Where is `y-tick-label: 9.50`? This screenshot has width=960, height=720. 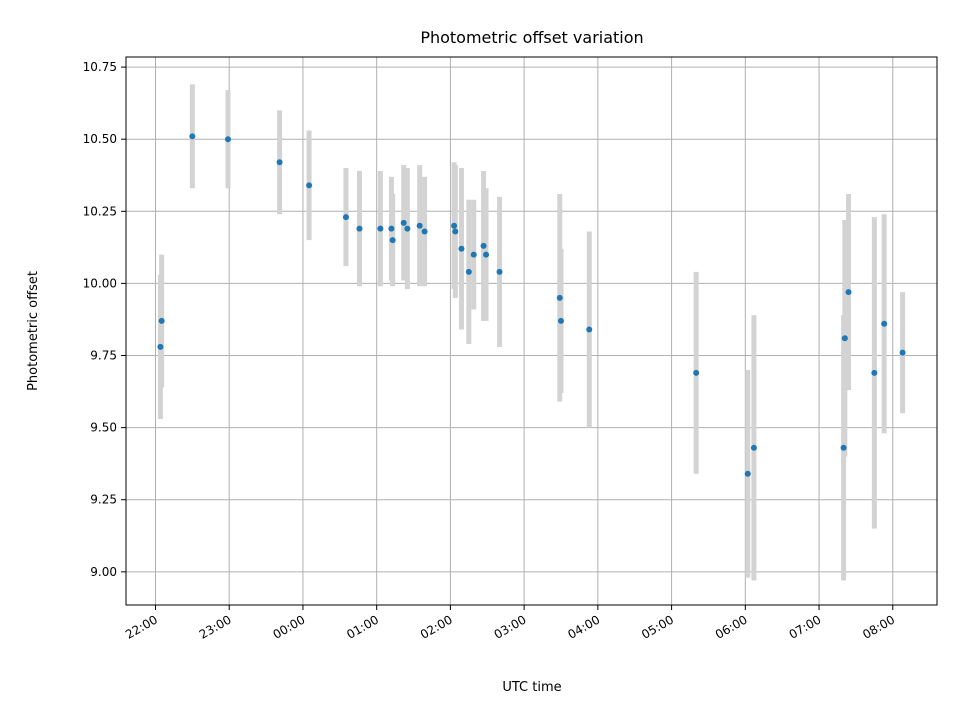
y-tick-label: 9.50 is located at coordinates (103, 428).